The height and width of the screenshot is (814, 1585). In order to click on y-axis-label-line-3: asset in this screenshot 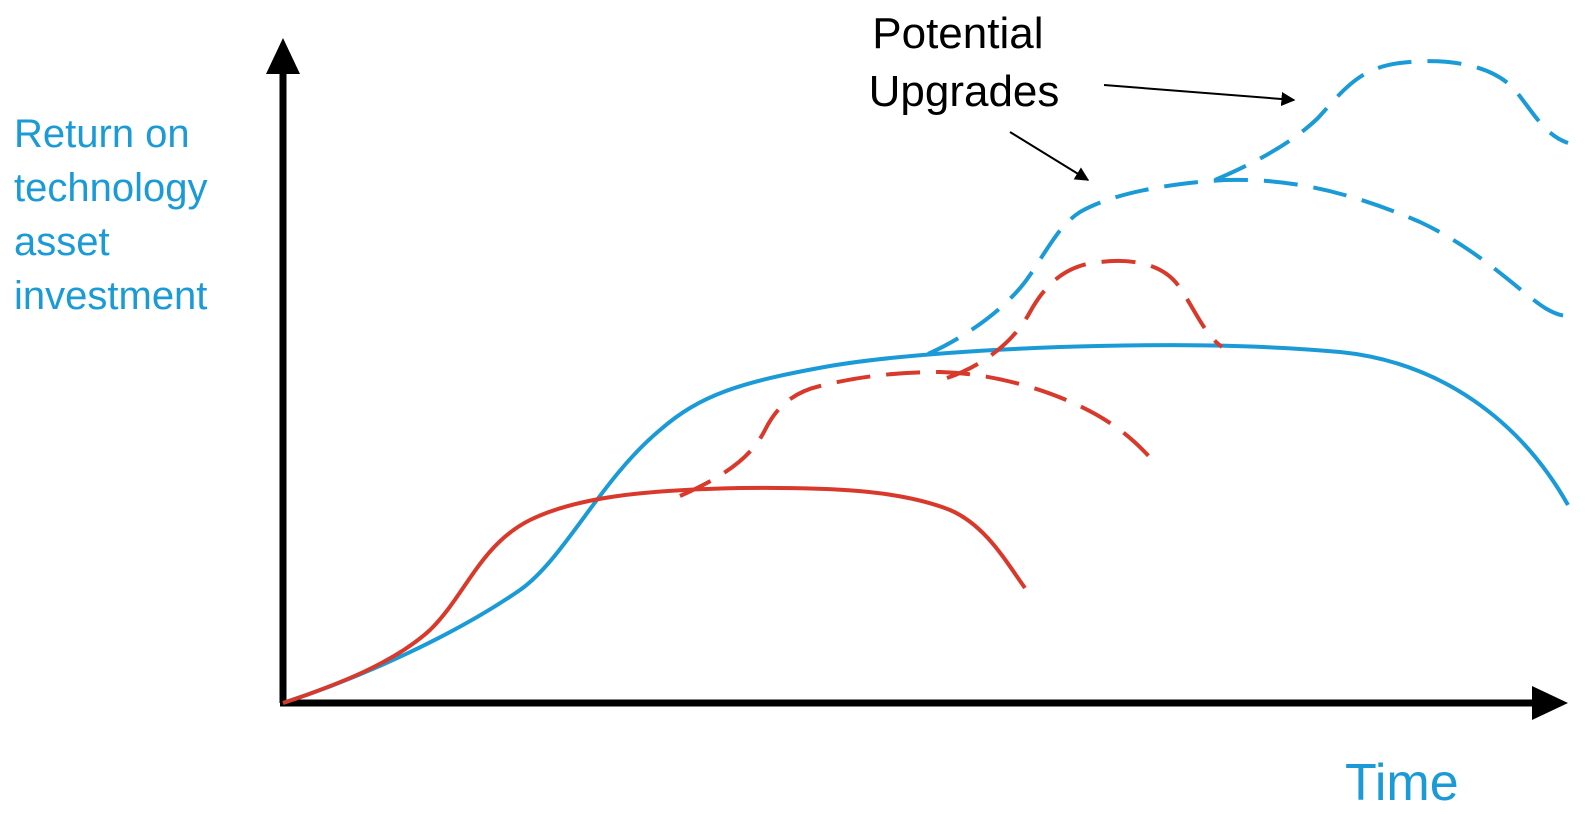, I will do `click(62, 242)`.